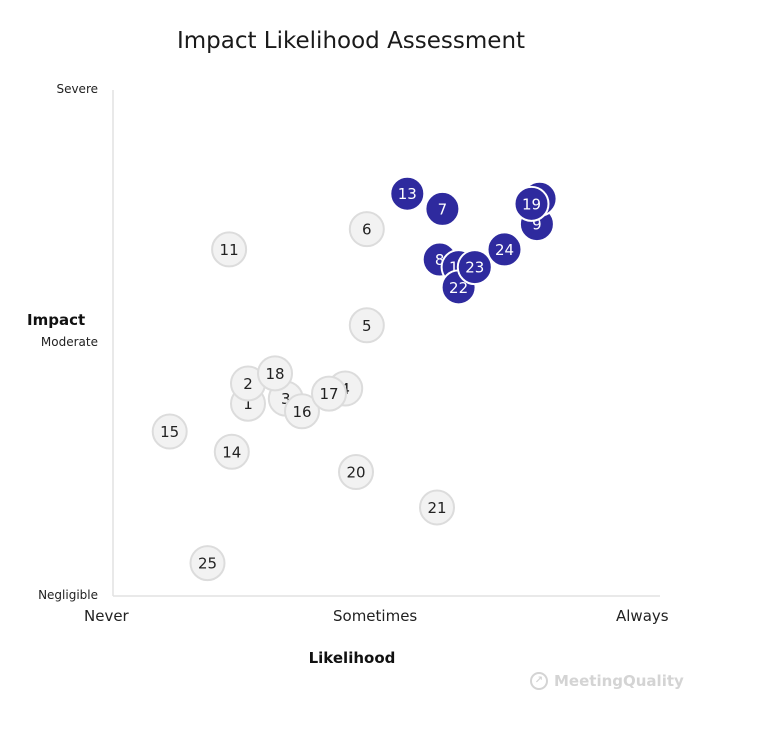  Describe the element at coordinates (69, 342) in the screenshot. I see `y-tick-moderate: Moderate` at that location.